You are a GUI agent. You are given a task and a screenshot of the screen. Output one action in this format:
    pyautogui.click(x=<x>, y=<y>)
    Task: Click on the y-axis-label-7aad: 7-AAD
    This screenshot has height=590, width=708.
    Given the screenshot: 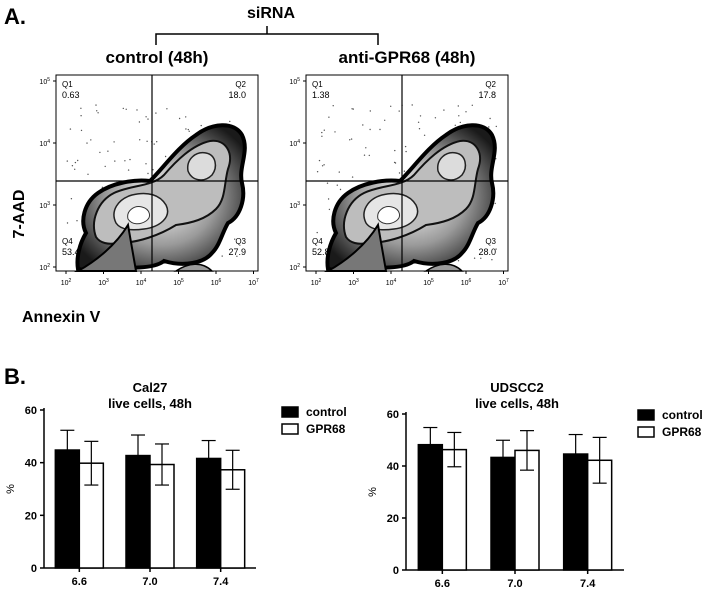 What is the action you would take?
    pyautogui.click(x=19, y=214)
    